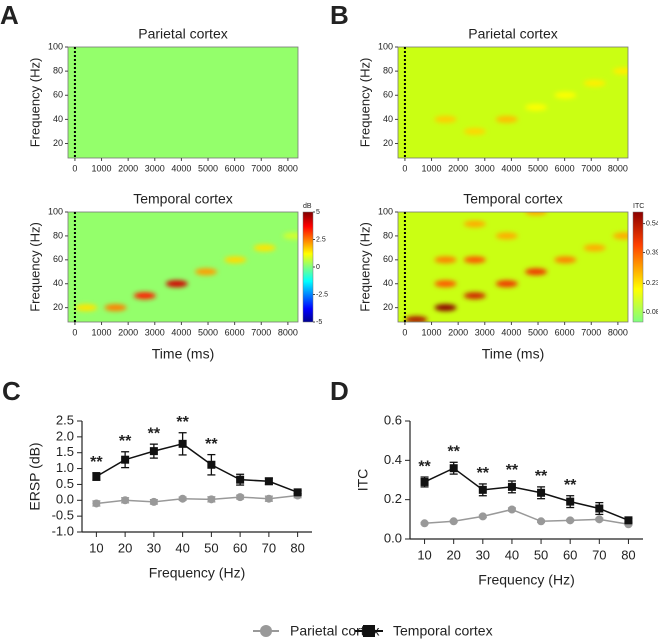 The image size is (658, 640). What do you see at coordinates (339, 391) in the screenshot?
I see `panel-letter: D` at bounding box center [339, 391].